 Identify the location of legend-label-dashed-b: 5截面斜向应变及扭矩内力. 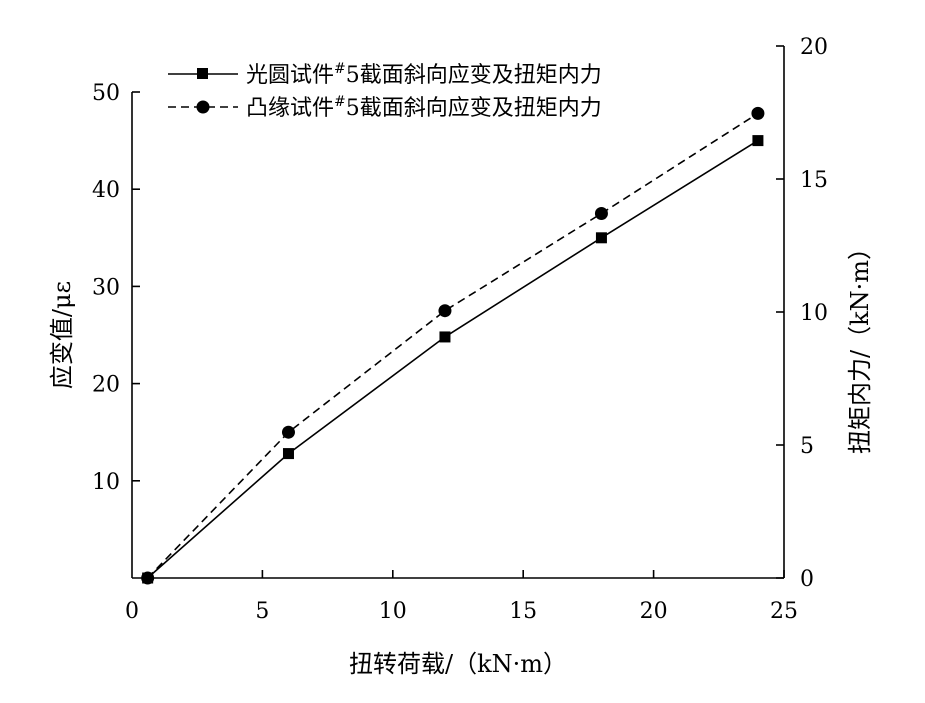
(474, 108).